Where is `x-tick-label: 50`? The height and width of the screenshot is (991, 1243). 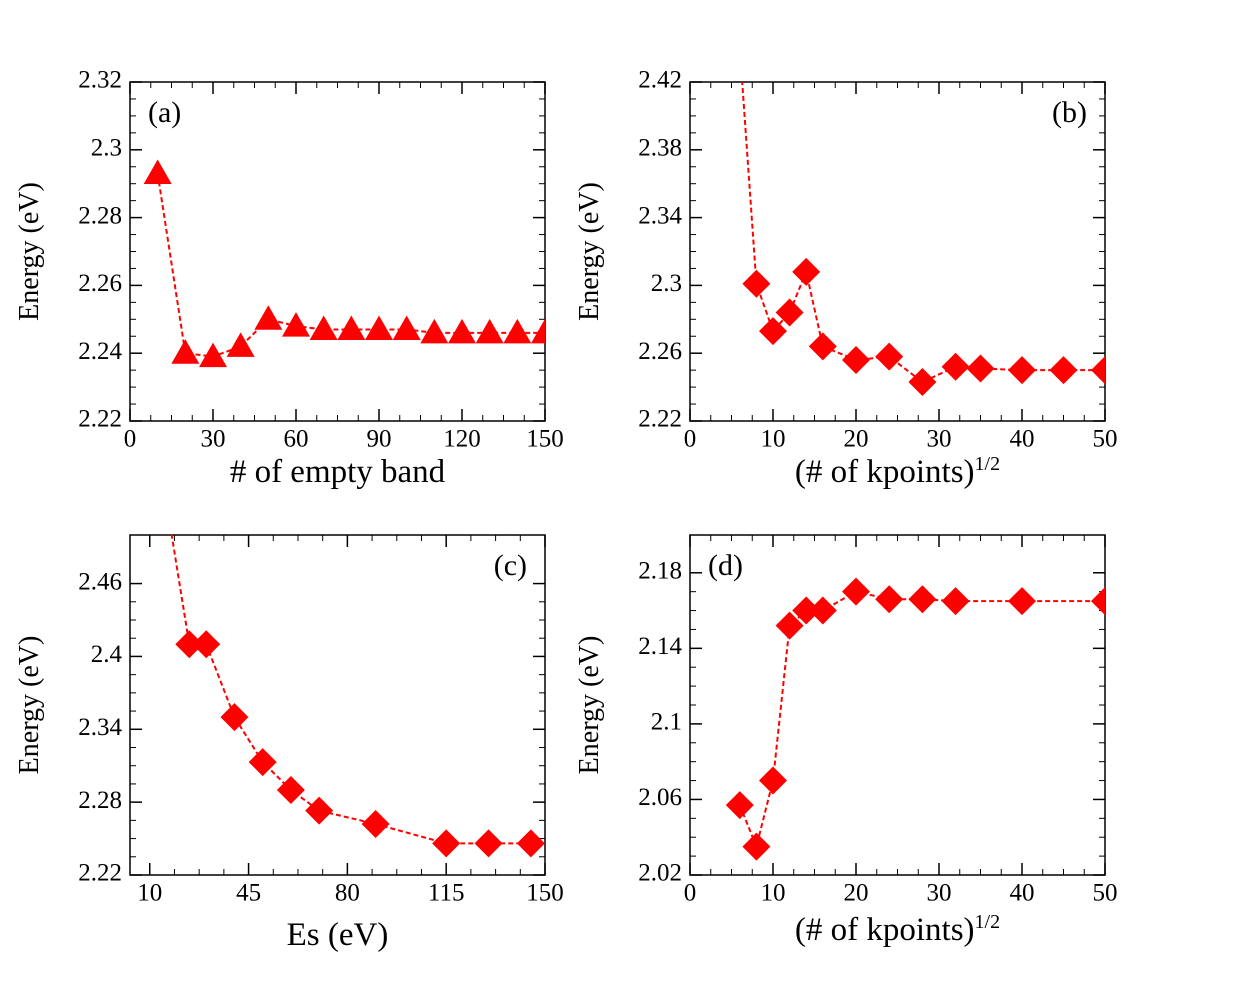 x-tick-label: 50 is located at coordinates (1105, 439).